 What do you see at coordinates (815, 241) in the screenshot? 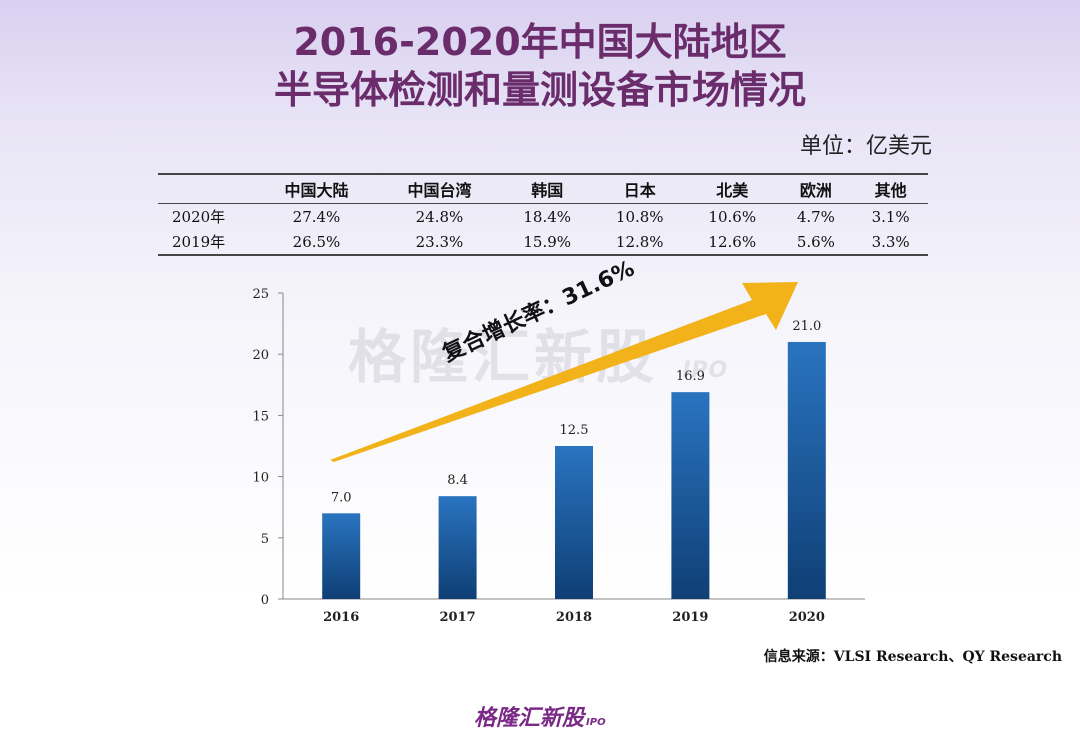
I see `table-cell: 5.6%` at bounding box center [815, 241].